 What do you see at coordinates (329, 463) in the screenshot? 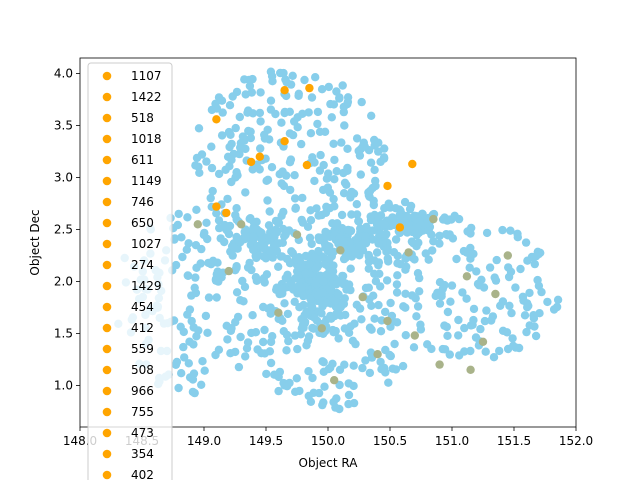
I see `x-axis-label: Object RA` at bounding box center [329, 463].